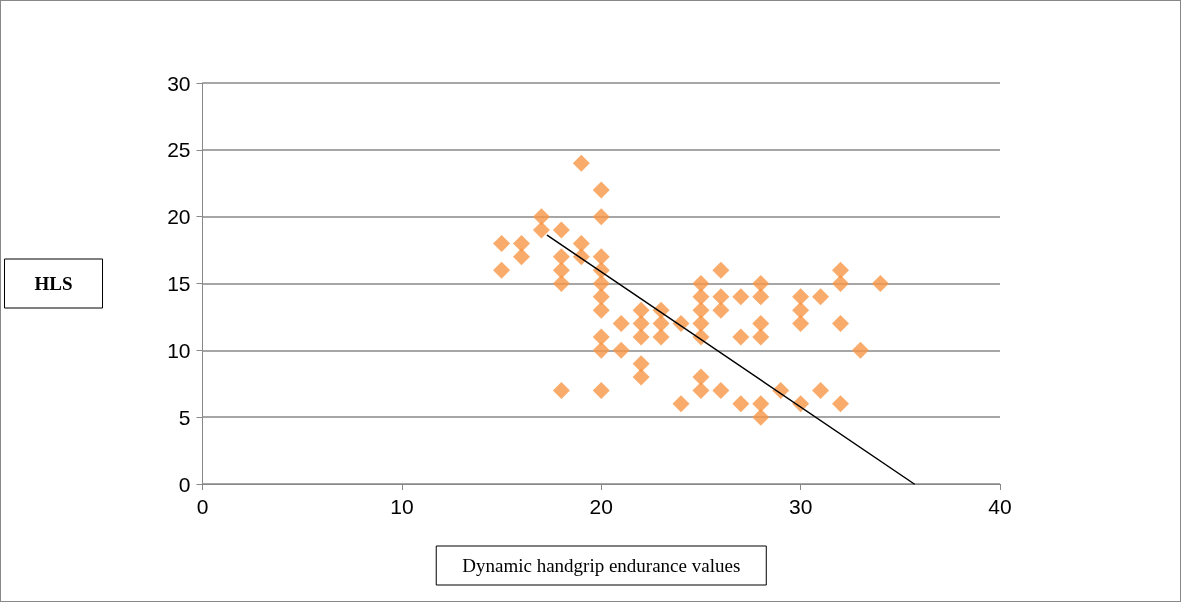  I want to click on x-tick-label: 20, so click(601, 506).